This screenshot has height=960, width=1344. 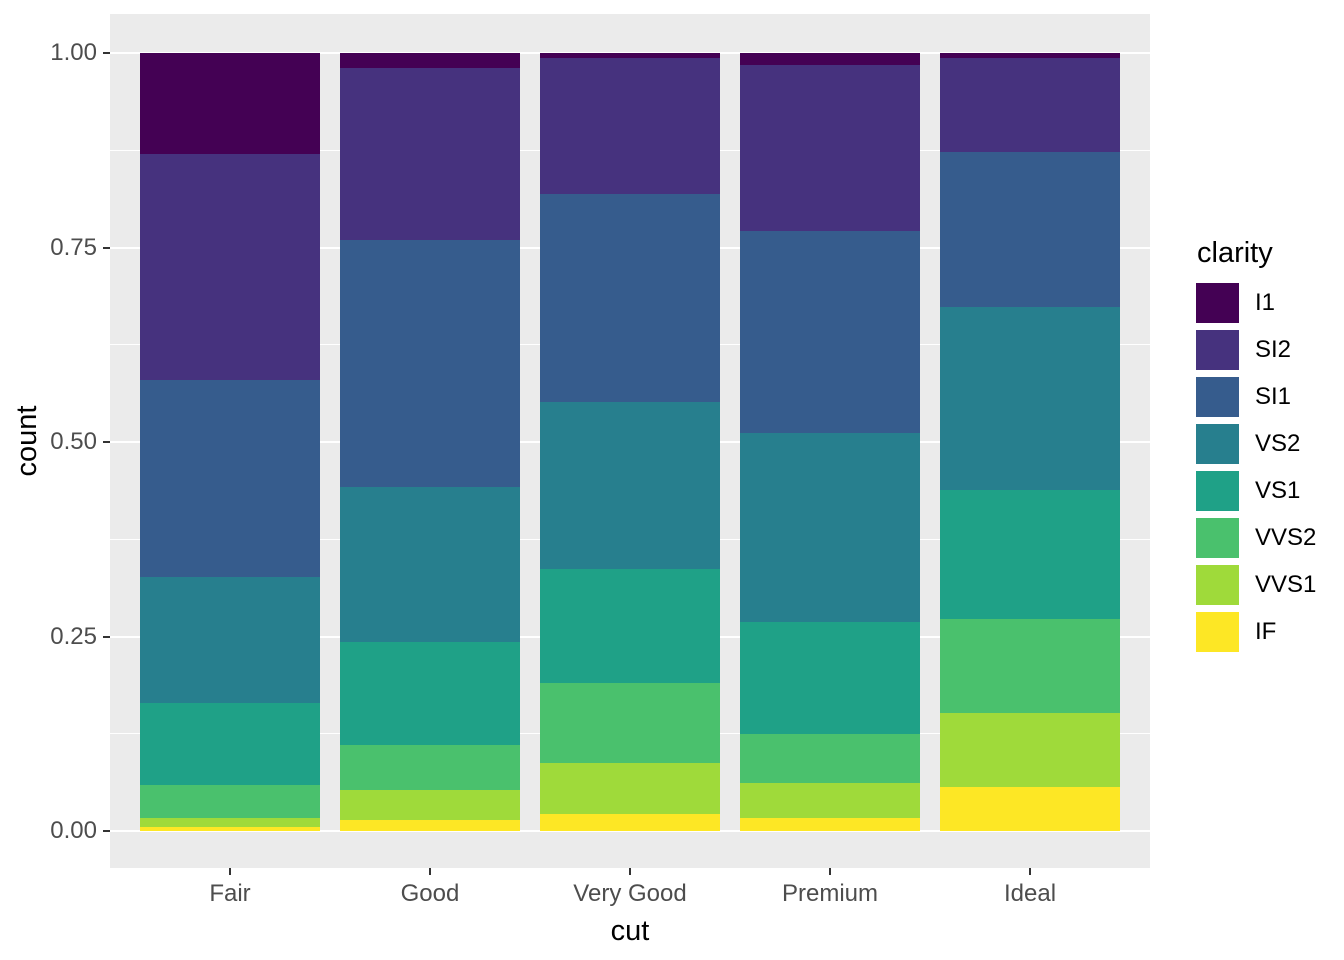 What do you see at coordinates (430, 564) in the screenshot?
I see `bar-segment-good-vs2` at bounding box center [430, 564].